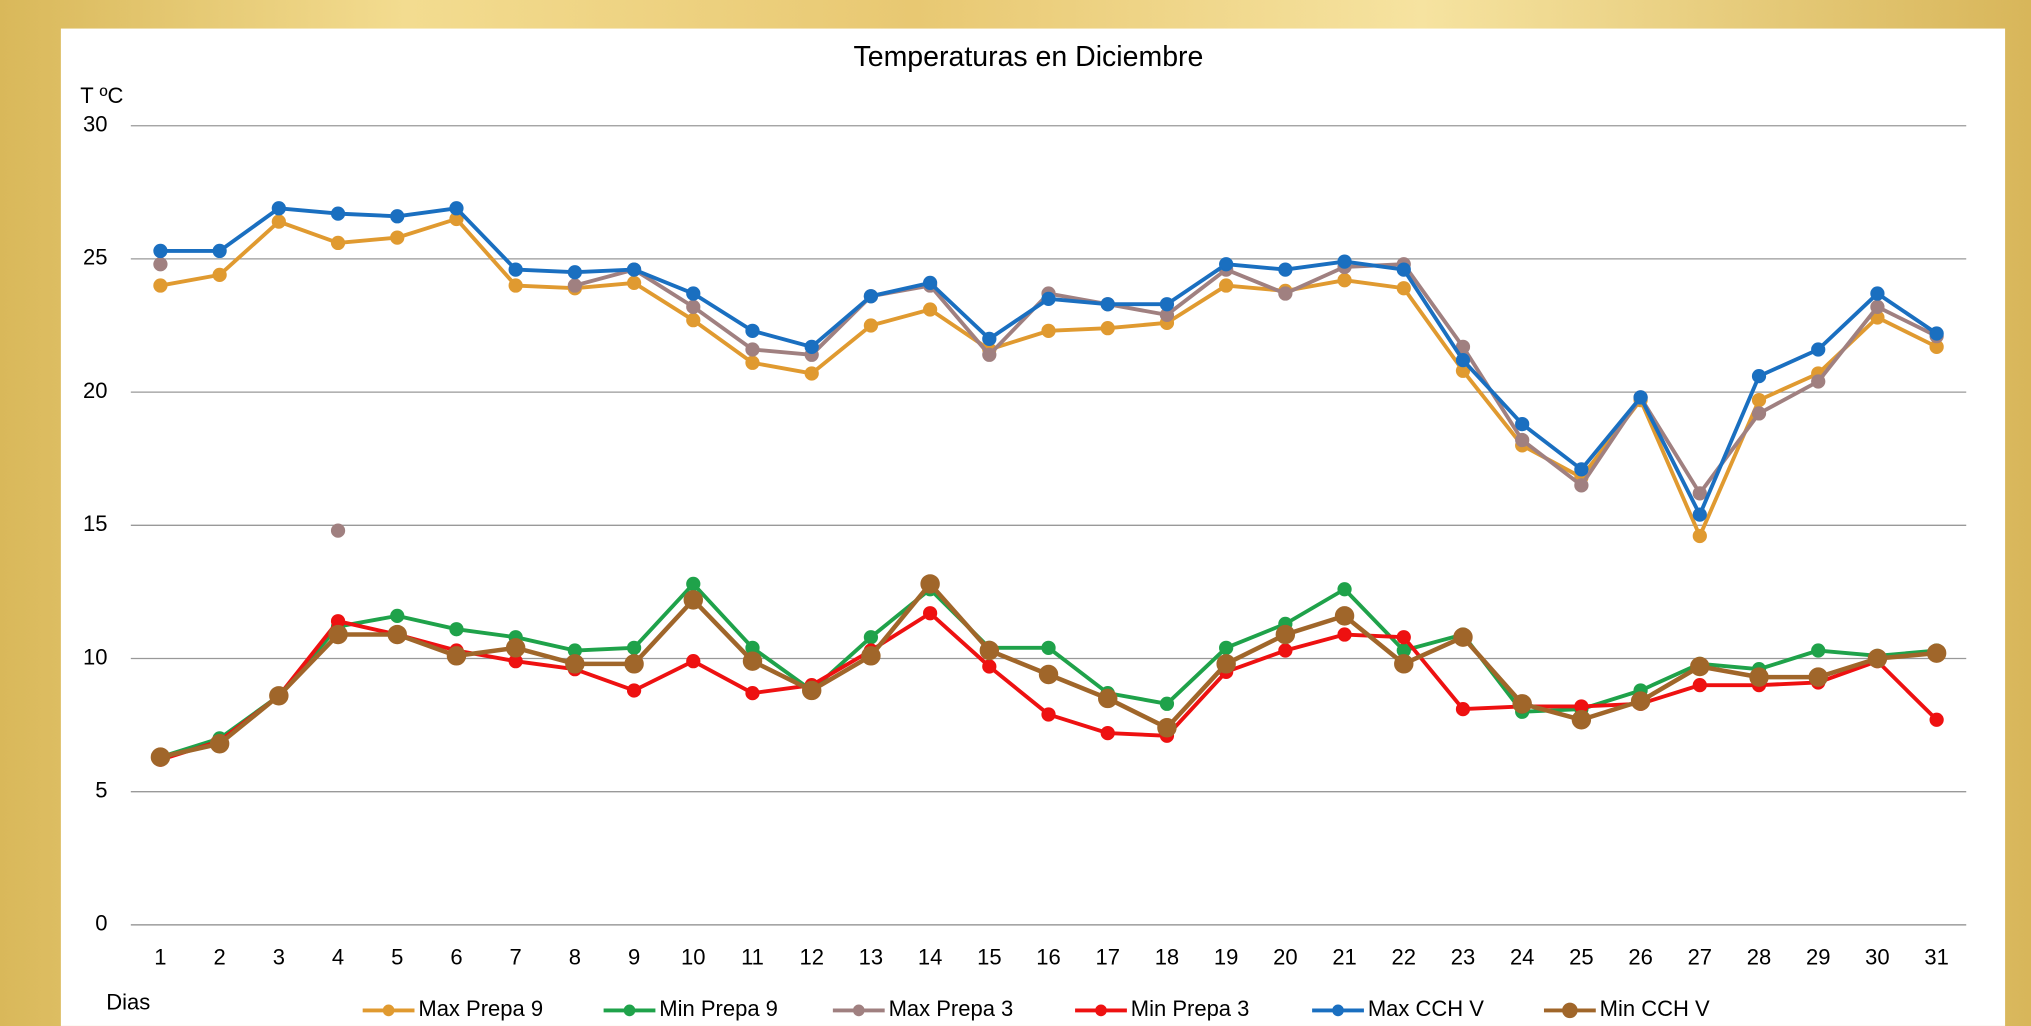 The image size is (2031, 1026). Describe the element at coordinates (220, 956) in the screenshot. I see `x-tick-label: 2` at that location.